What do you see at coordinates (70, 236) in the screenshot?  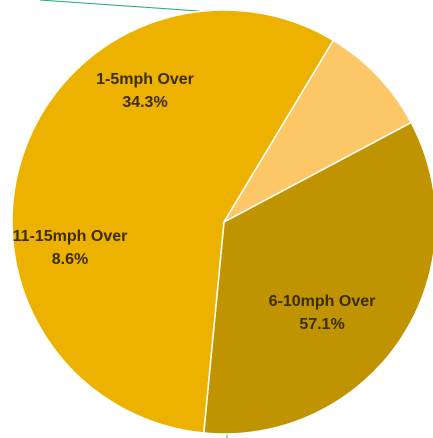 I see `slice-label-name: 11-15mph Over` at bounding box center [70, 236].